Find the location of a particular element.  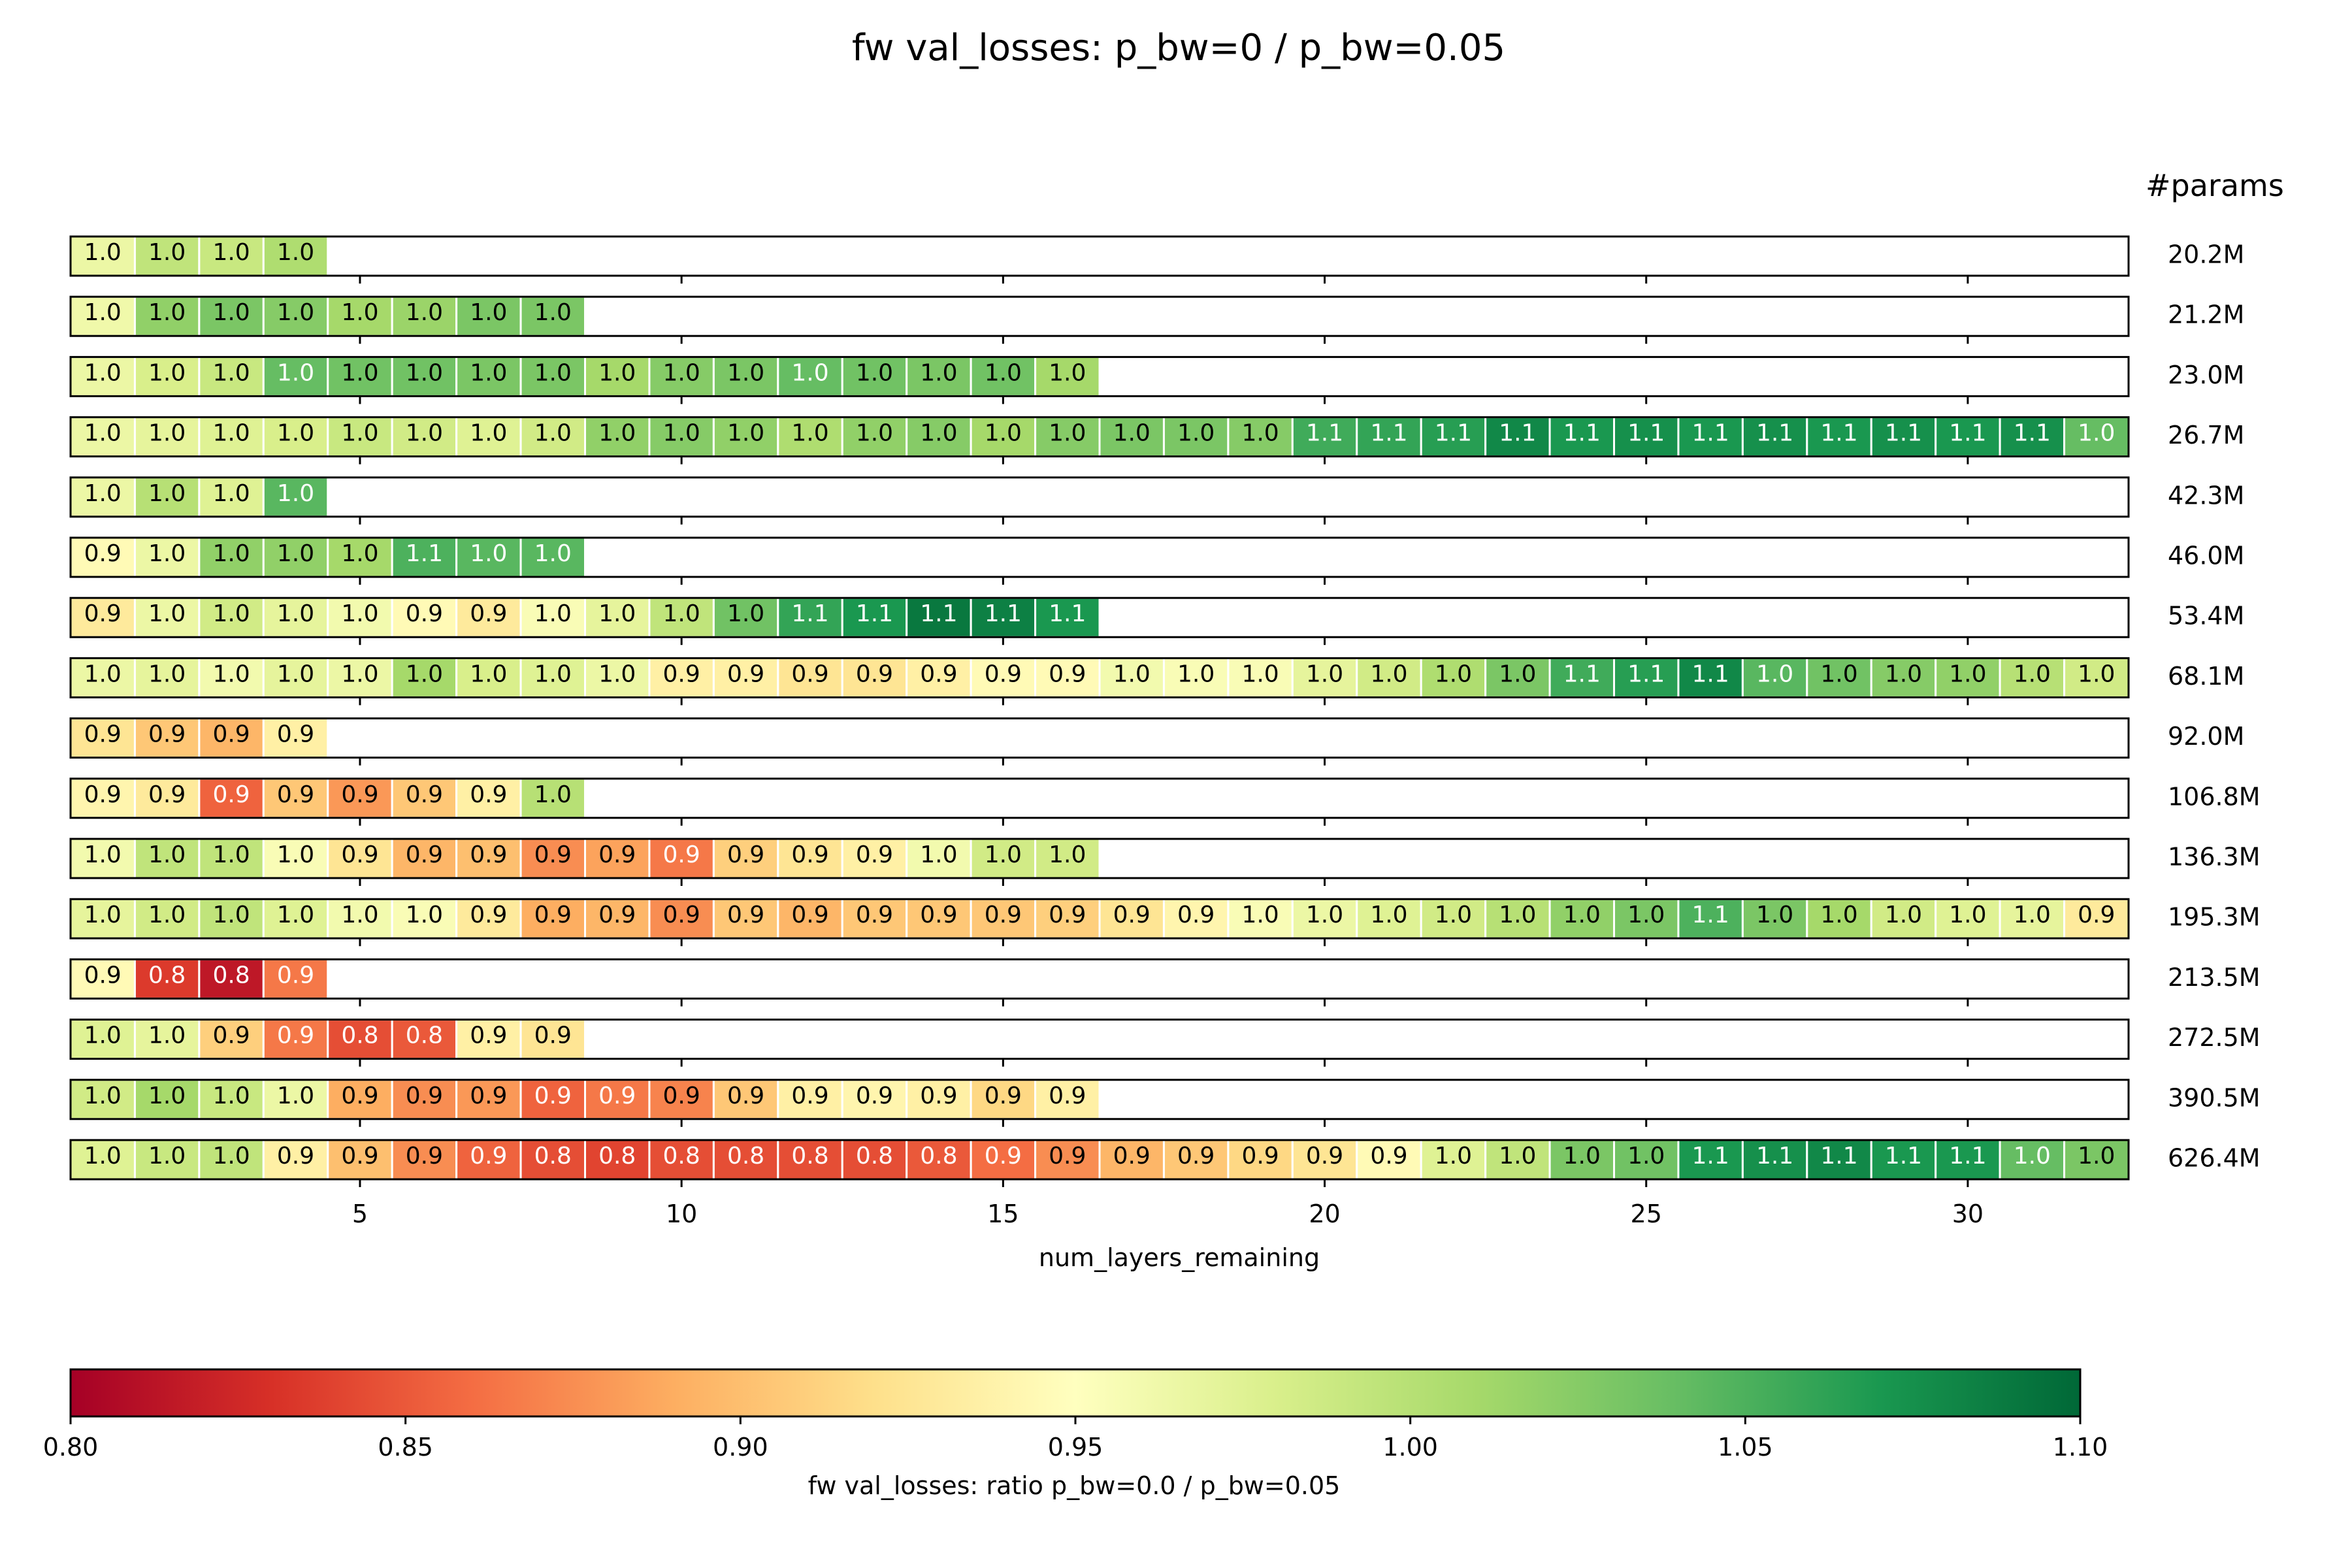

colorbar: 0.80 0.85 0.90 0.95 1.00 1.05 1.10 is located at coordinates (1075, 1415).